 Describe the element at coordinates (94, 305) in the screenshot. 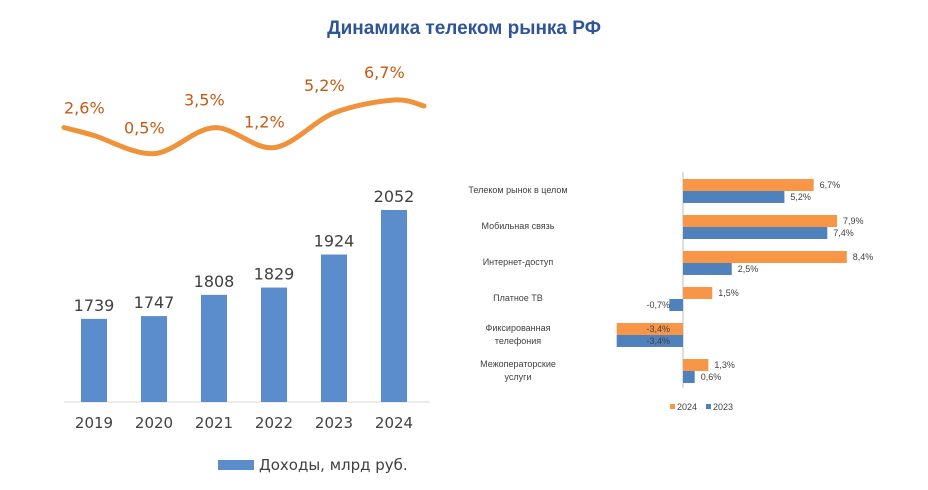

I see `revenue-value-label: 1739` at that location.